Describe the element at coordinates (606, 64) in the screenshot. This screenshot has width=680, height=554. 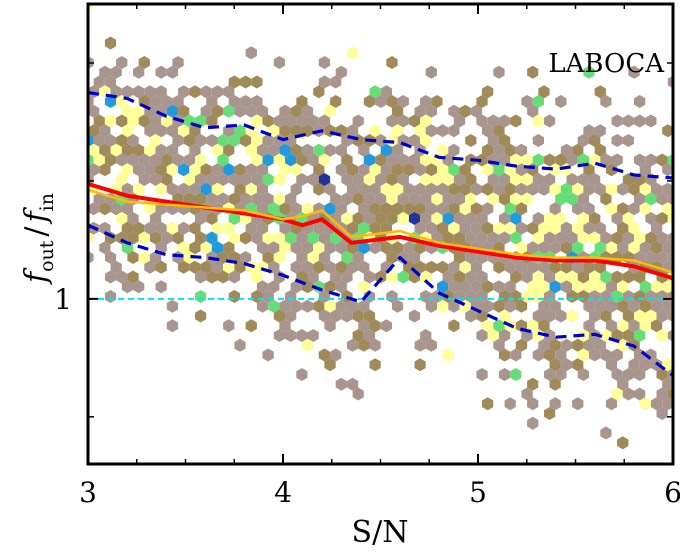
I see `annotation-laboca: LABOCA` at that location.